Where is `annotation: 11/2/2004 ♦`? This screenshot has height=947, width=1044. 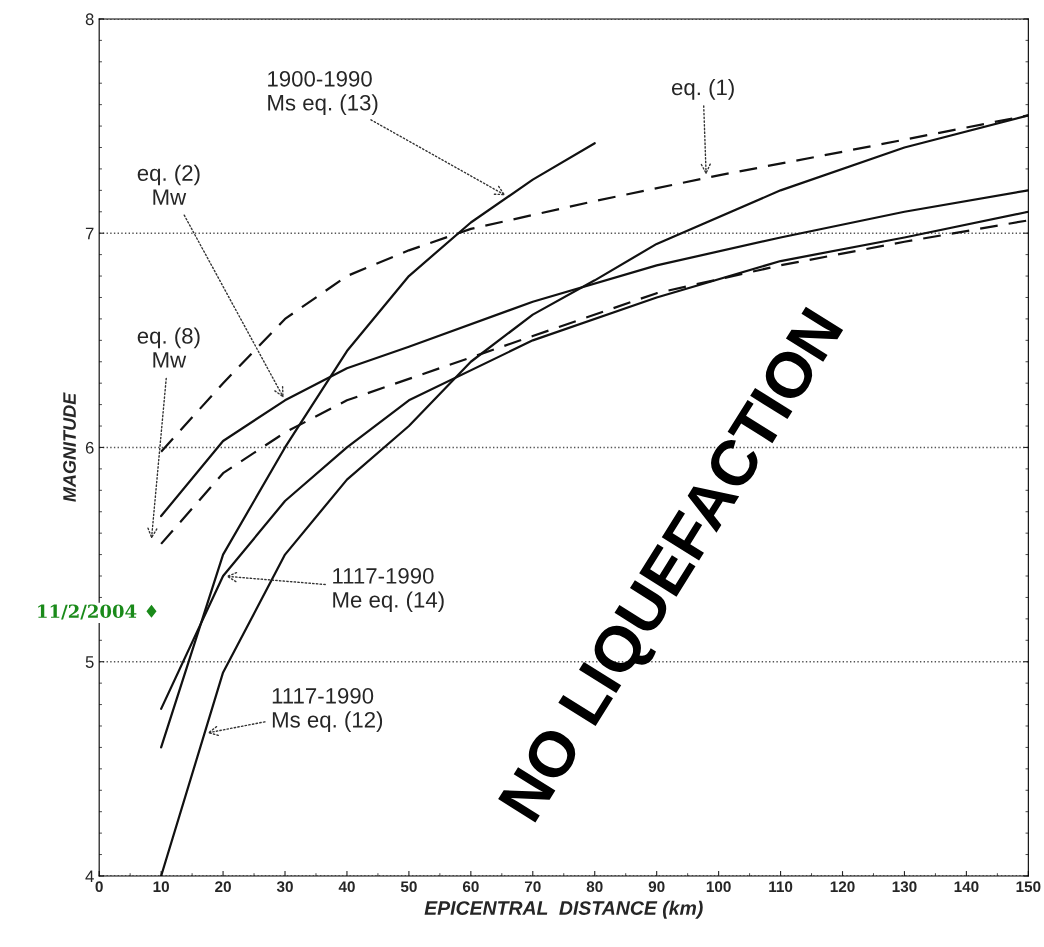
annotation: 11/2/2004 ♦ is located at coordinates (97, 612).